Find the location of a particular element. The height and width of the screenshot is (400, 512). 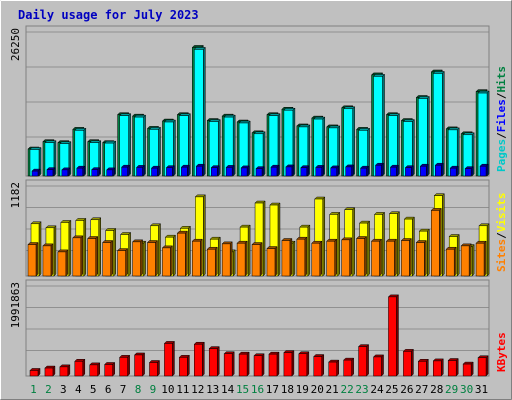

x-tick-label: 3 is located at coordinates (63, 389).